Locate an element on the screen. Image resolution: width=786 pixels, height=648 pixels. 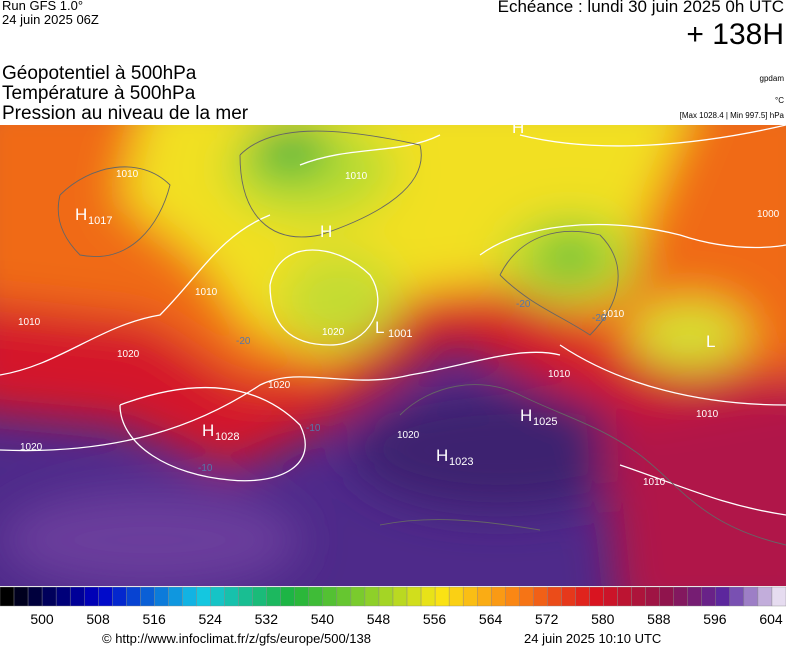
unit: [Max 1028.4 | Min 997.5] hPa is located at coordinates (731, 115).